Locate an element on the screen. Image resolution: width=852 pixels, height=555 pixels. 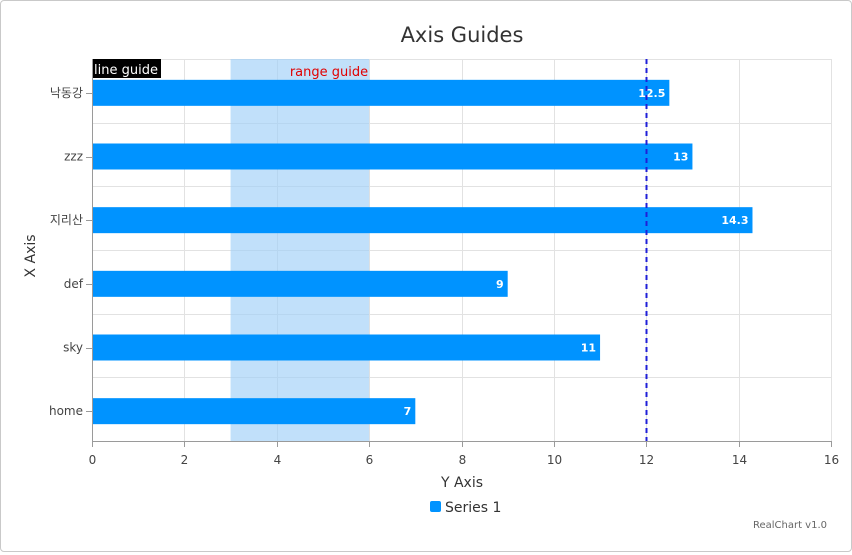
category-axis-label: zzz is located at coordinates (73, 157).